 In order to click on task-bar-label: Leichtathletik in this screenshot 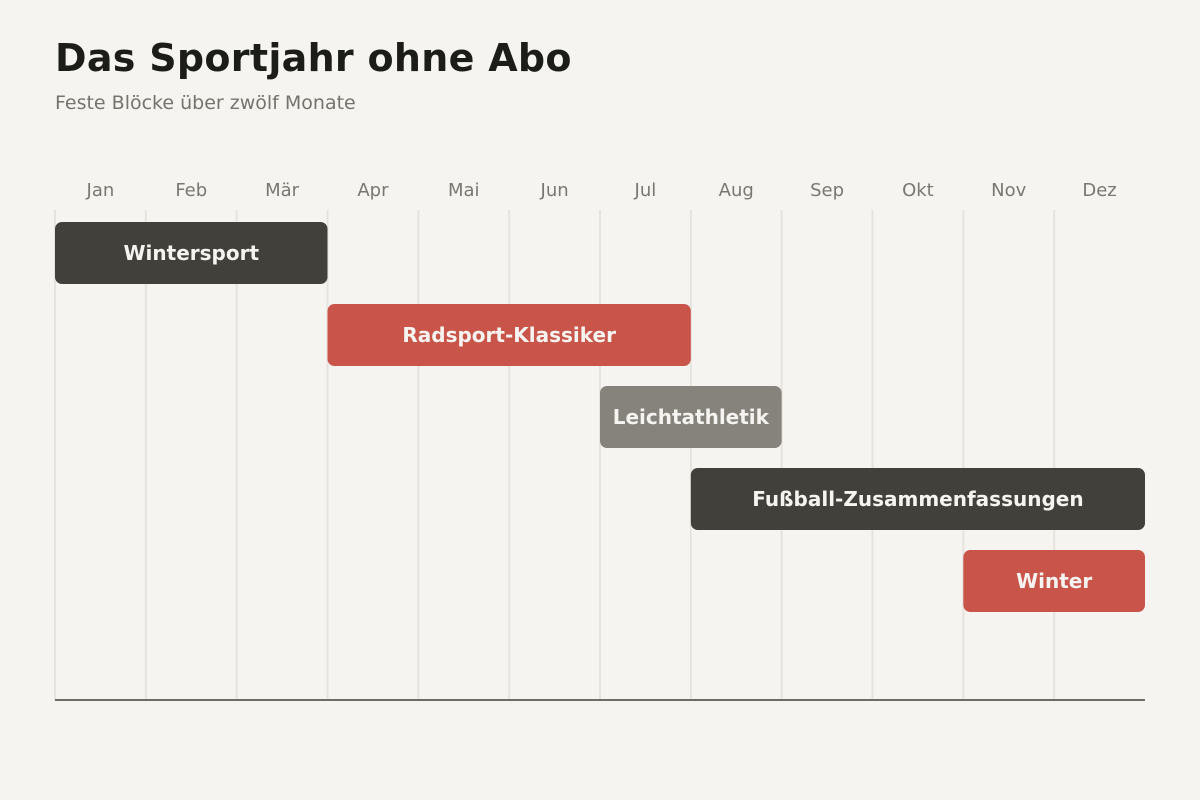, I will do `click(691, 417)`.